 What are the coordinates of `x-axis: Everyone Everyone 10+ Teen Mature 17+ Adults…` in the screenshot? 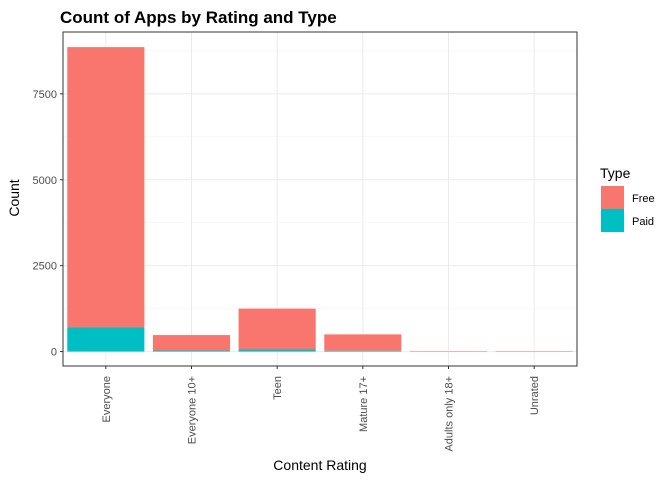 It's located at (321, 409).